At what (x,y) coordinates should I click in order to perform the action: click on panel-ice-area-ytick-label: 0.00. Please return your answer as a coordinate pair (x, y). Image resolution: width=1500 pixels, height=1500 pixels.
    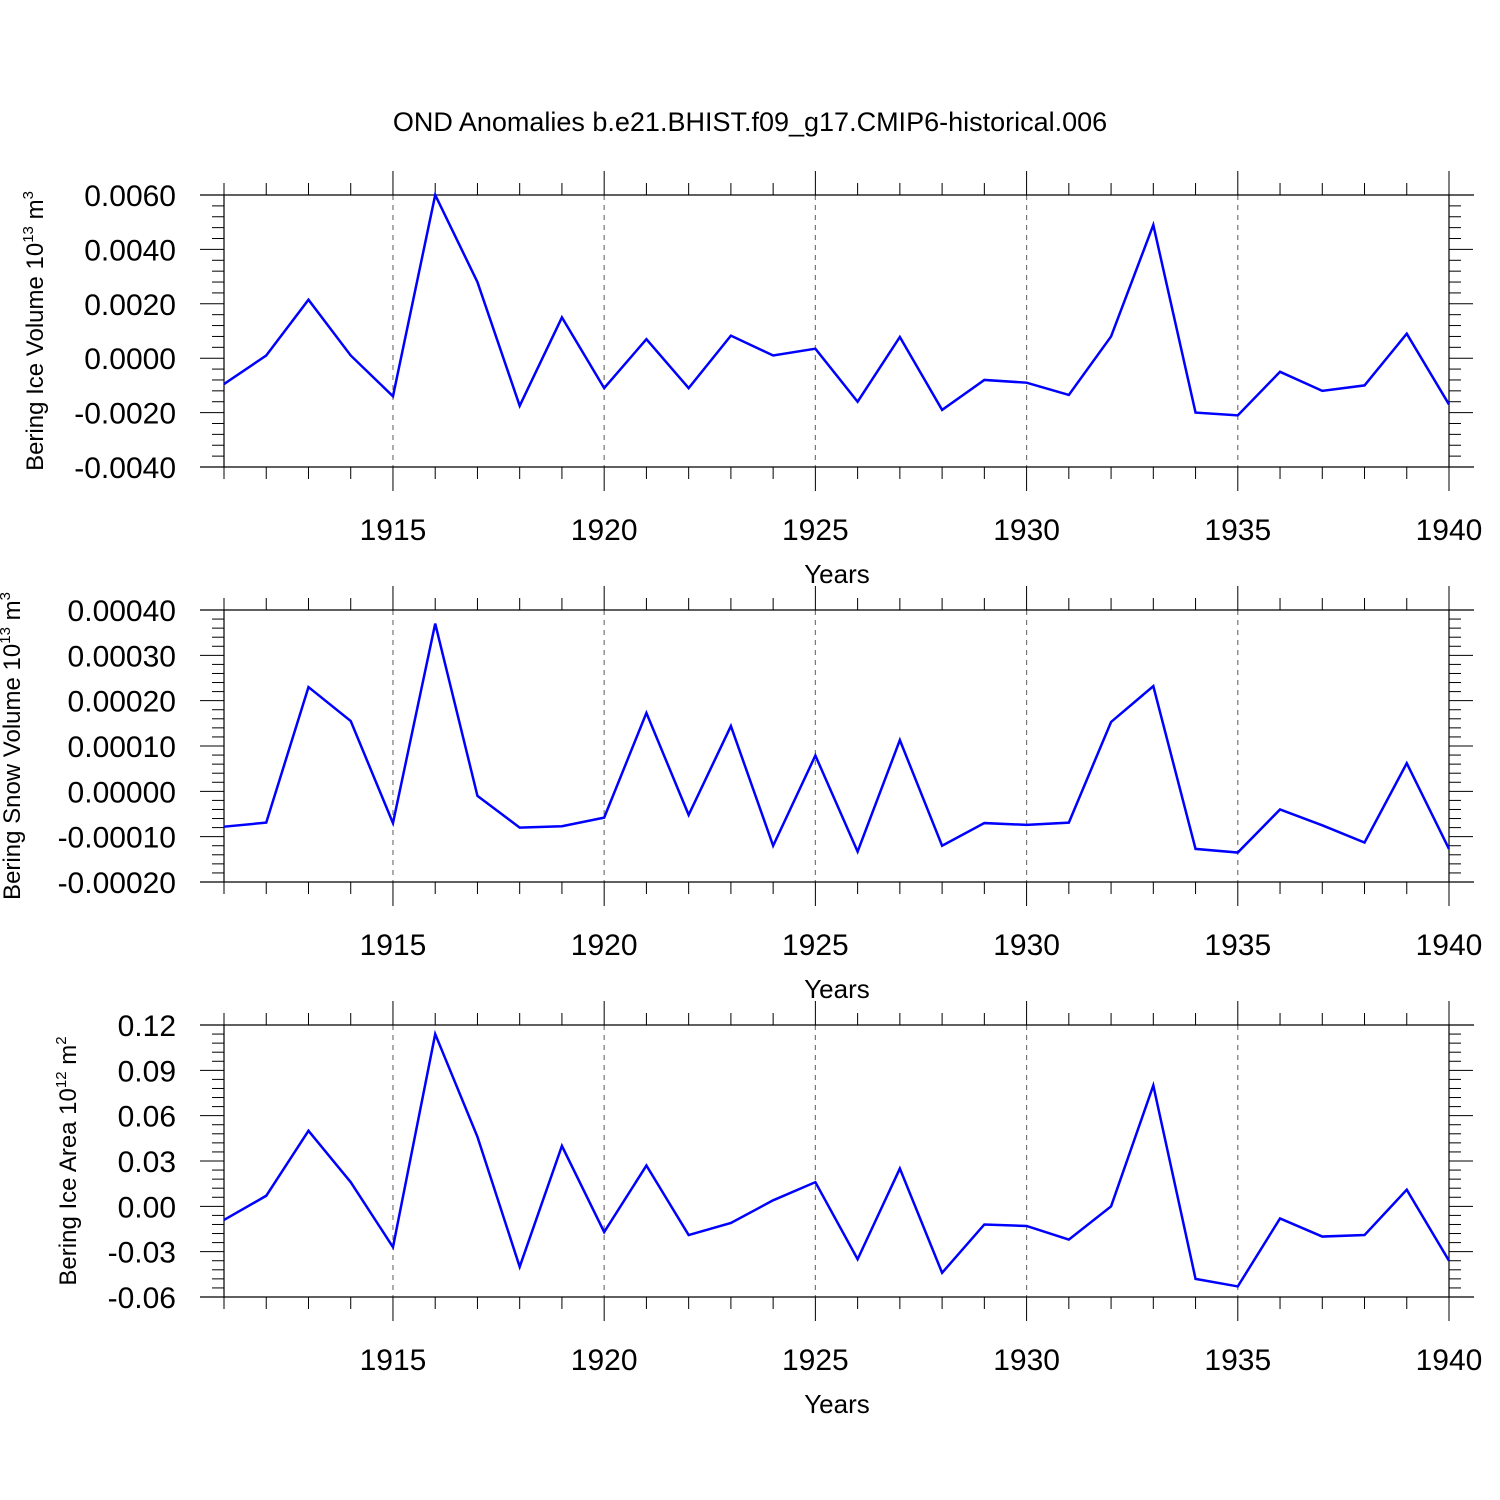
    Looking at the image, I should click on (147, 1207).